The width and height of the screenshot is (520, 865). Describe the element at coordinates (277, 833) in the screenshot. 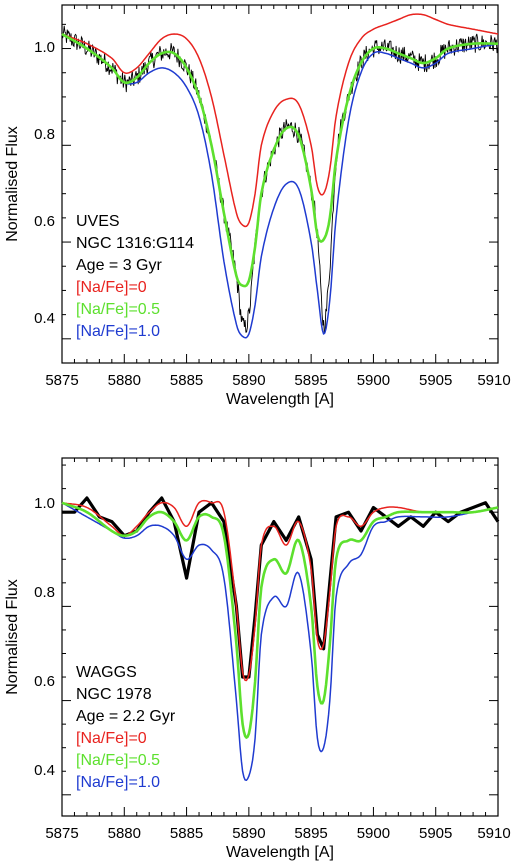

I see `panel-bottom-x-tick-labels: 5875 5880 5885 5890 5895 5900 5905 5910` at that location.